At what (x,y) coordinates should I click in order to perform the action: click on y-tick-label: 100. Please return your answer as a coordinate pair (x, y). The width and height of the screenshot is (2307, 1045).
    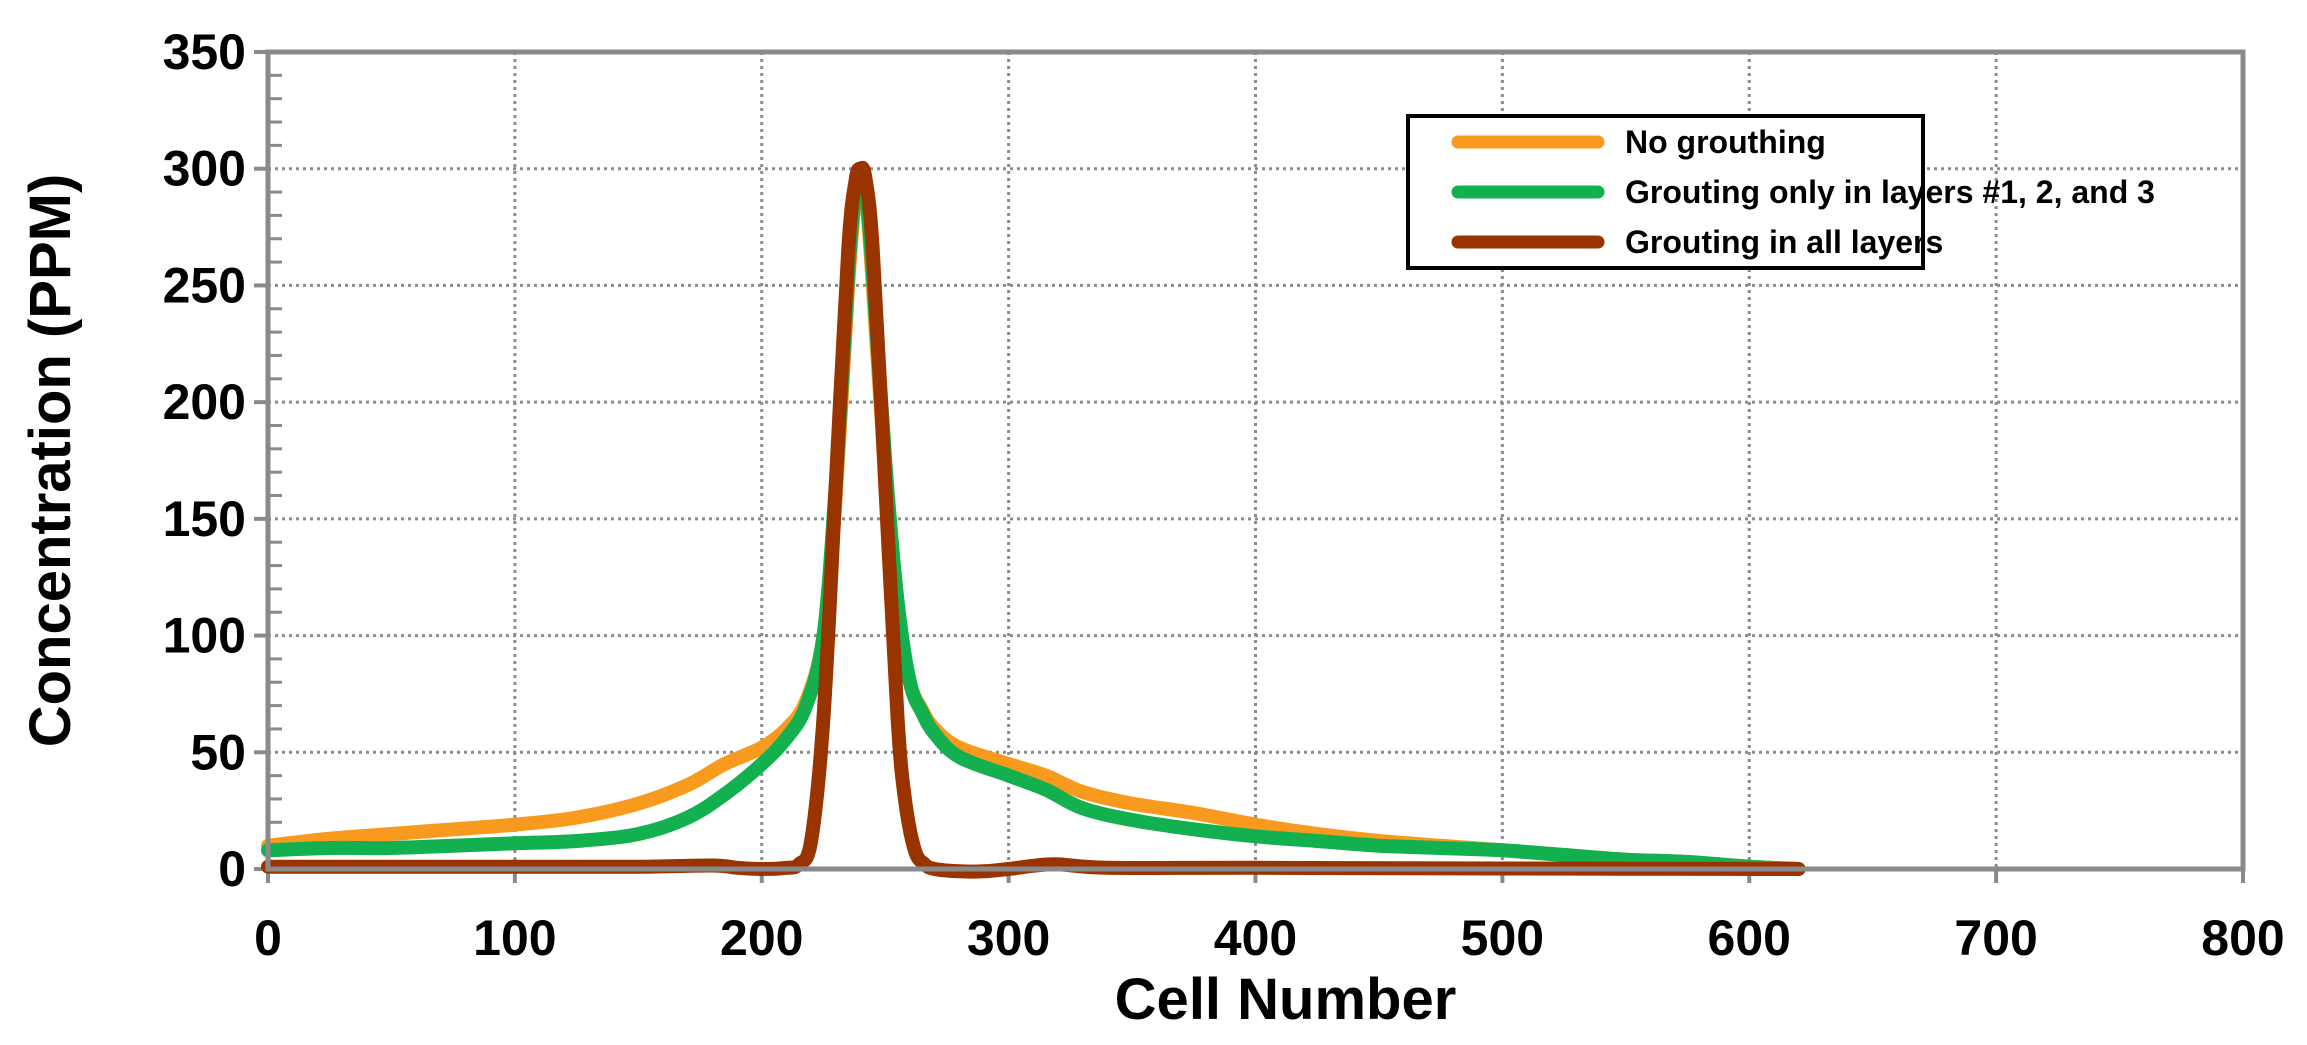
    Looking at the image, I should click on (204, 636).